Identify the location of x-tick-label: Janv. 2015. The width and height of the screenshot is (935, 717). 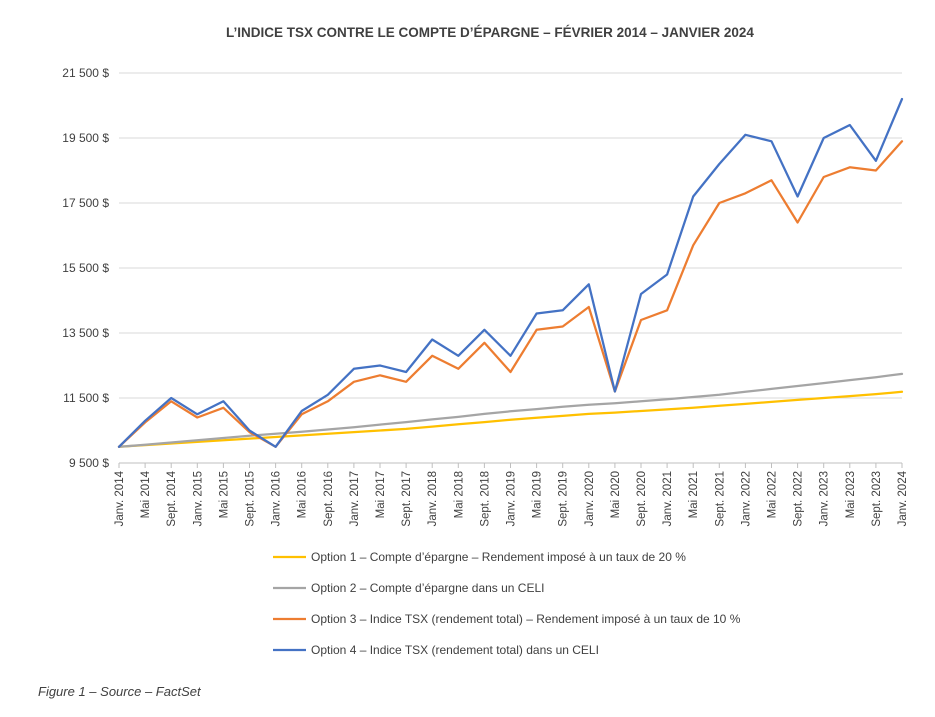
(198, 498).